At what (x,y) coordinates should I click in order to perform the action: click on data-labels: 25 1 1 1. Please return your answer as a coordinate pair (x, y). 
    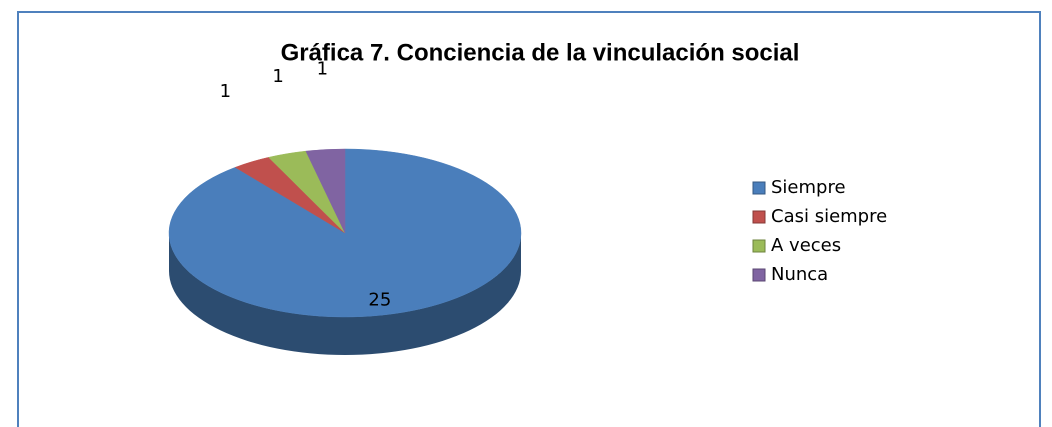
    Looking at the image, I should click on (306, 184).